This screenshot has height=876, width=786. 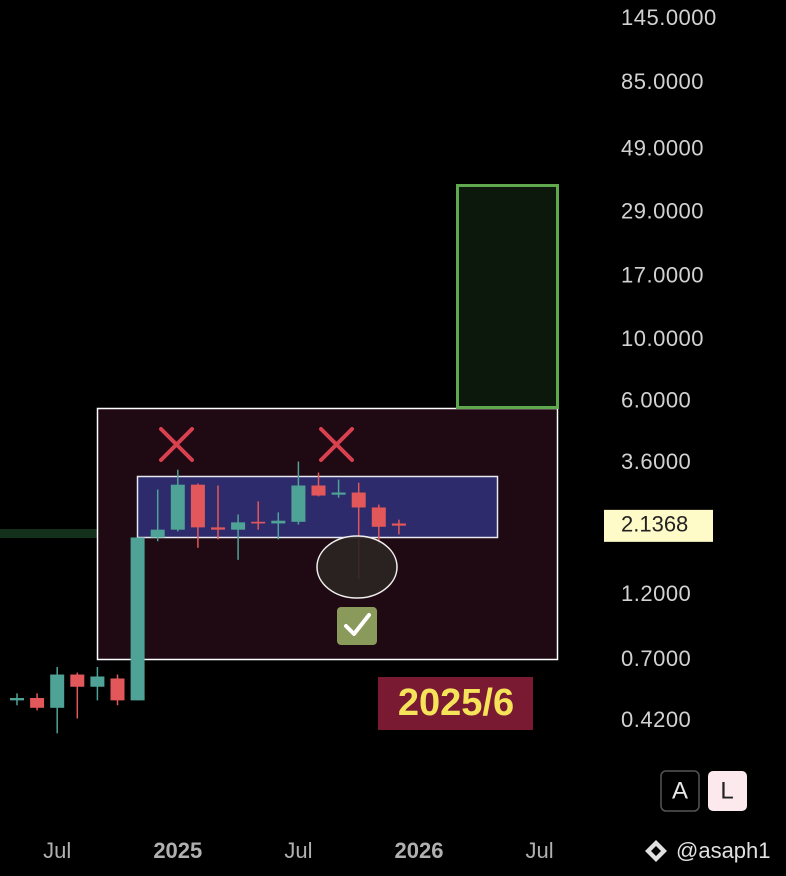 What do you see at coordinates (662, 147) in the screenshot?
I see `y-tick-label: 49.0000` at bounding box center [662, 147].